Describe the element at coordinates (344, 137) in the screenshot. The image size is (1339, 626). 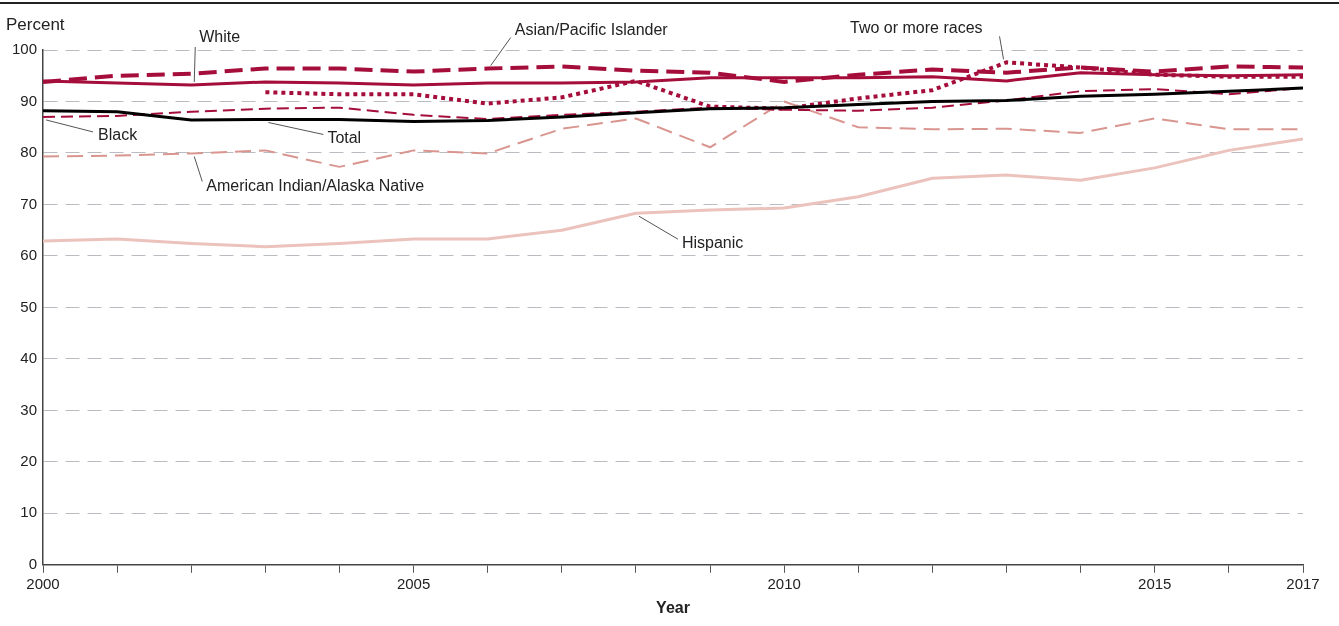
I see `series-label: Total` at that location.